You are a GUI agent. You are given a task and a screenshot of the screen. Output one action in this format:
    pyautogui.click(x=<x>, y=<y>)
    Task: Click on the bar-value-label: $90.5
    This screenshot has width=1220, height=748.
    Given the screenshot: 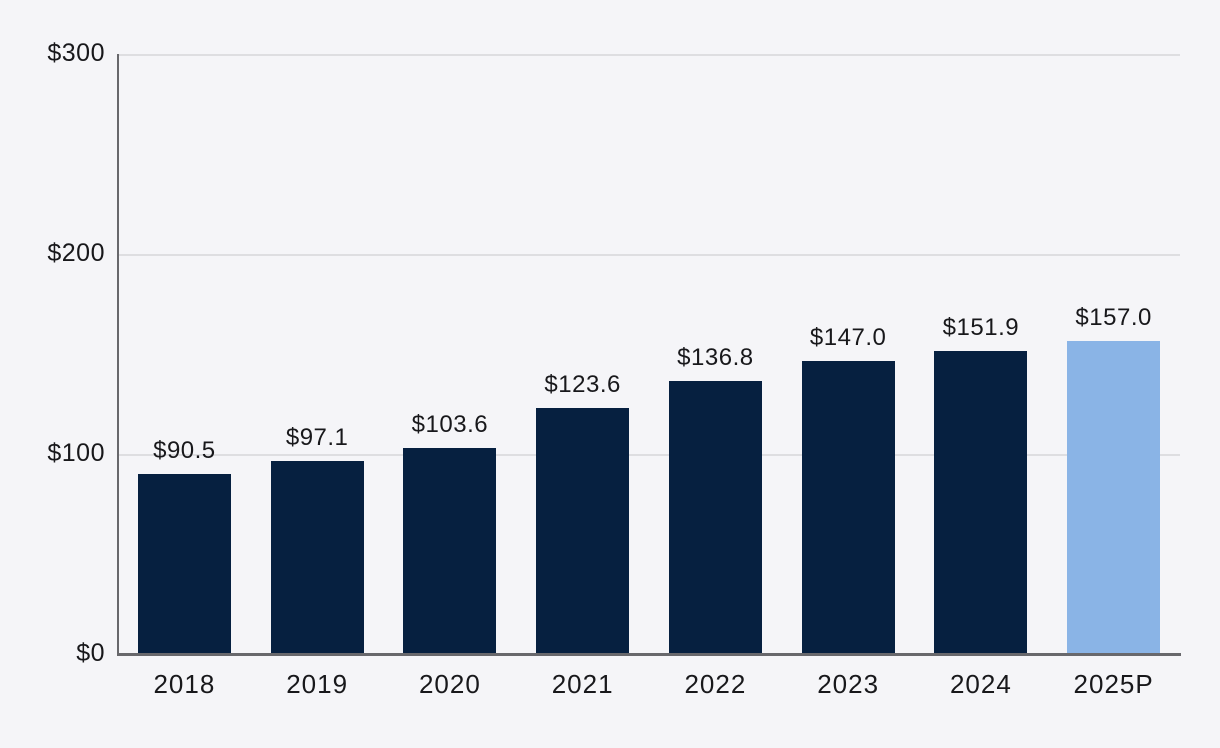 What is the action you would take?
    pyautogui.click(x=184, y=450)
    